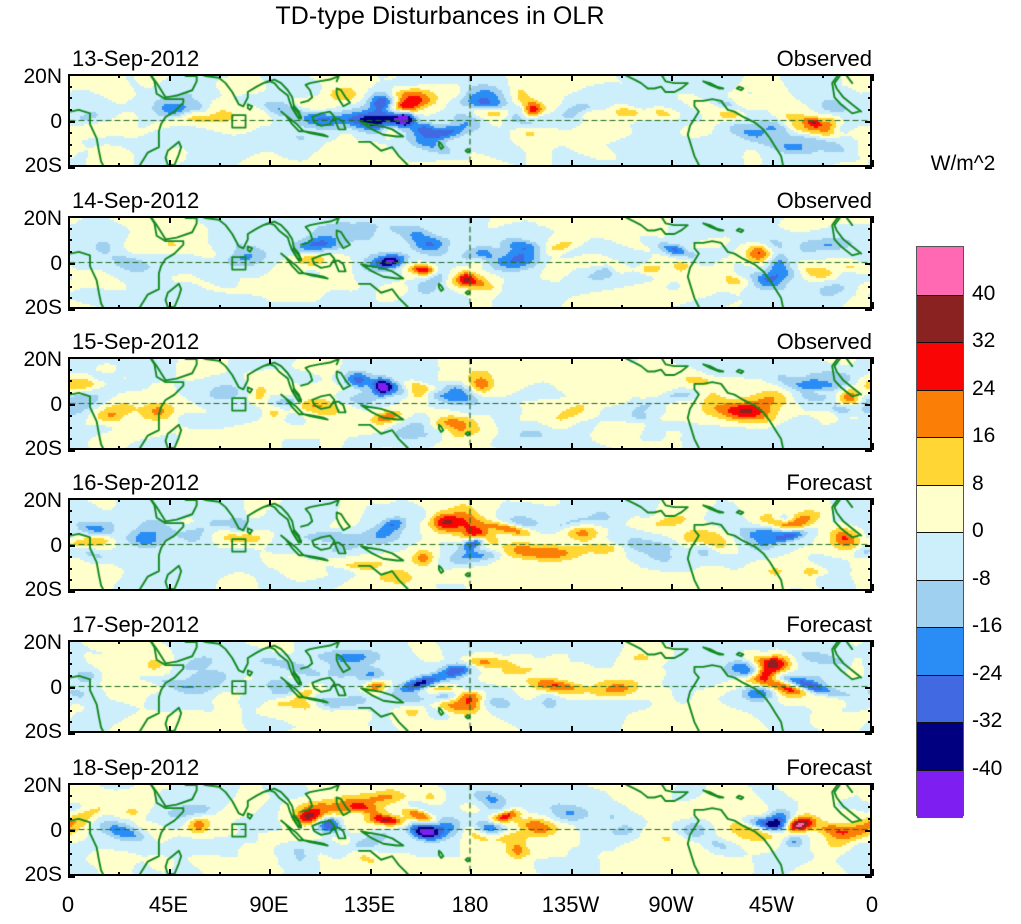  I want to click on x-axis-tick-label: 135E, so click(369, 904).